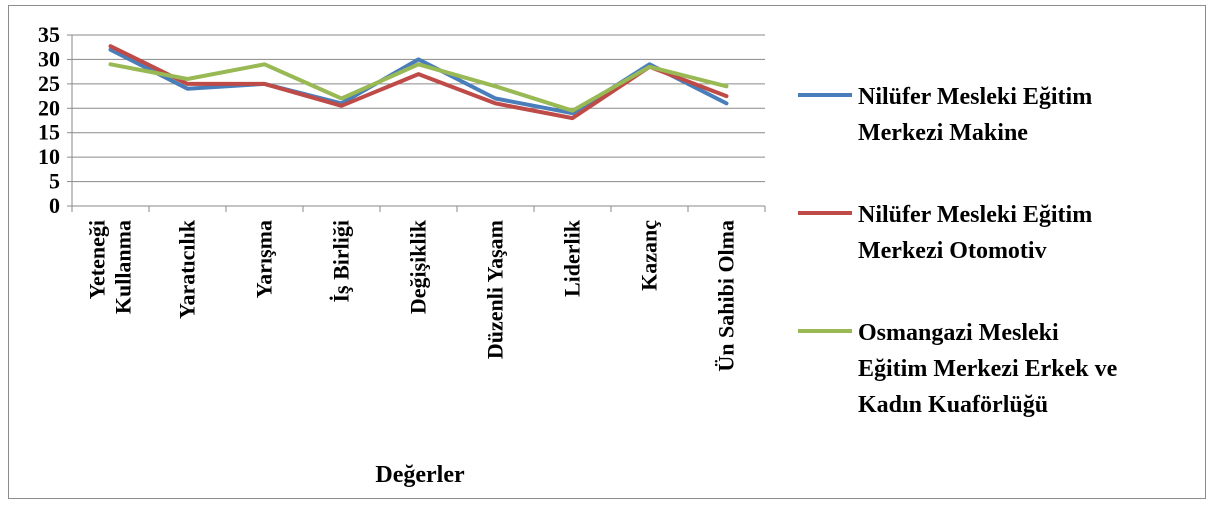  I want to click on x-category-label: Değişiklik, so click(418, 266).